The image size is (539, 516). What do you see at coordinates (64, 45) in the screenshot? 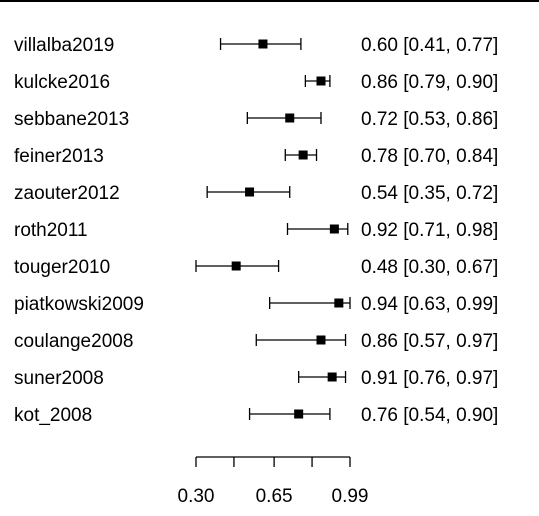
I see `study-label: villalba2019` at bounding box center [64, 45].